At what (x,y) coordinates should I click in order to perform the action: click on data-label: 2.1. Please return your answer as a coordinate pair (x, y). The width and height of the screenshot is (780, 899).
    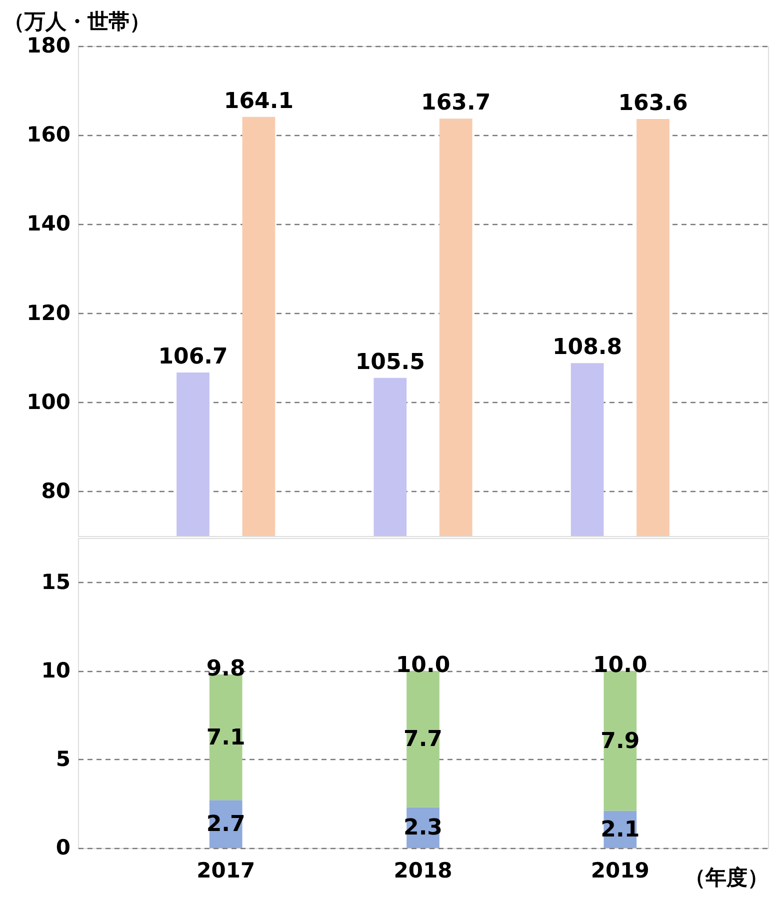
    Looking at the image, I should click on (620, 829).